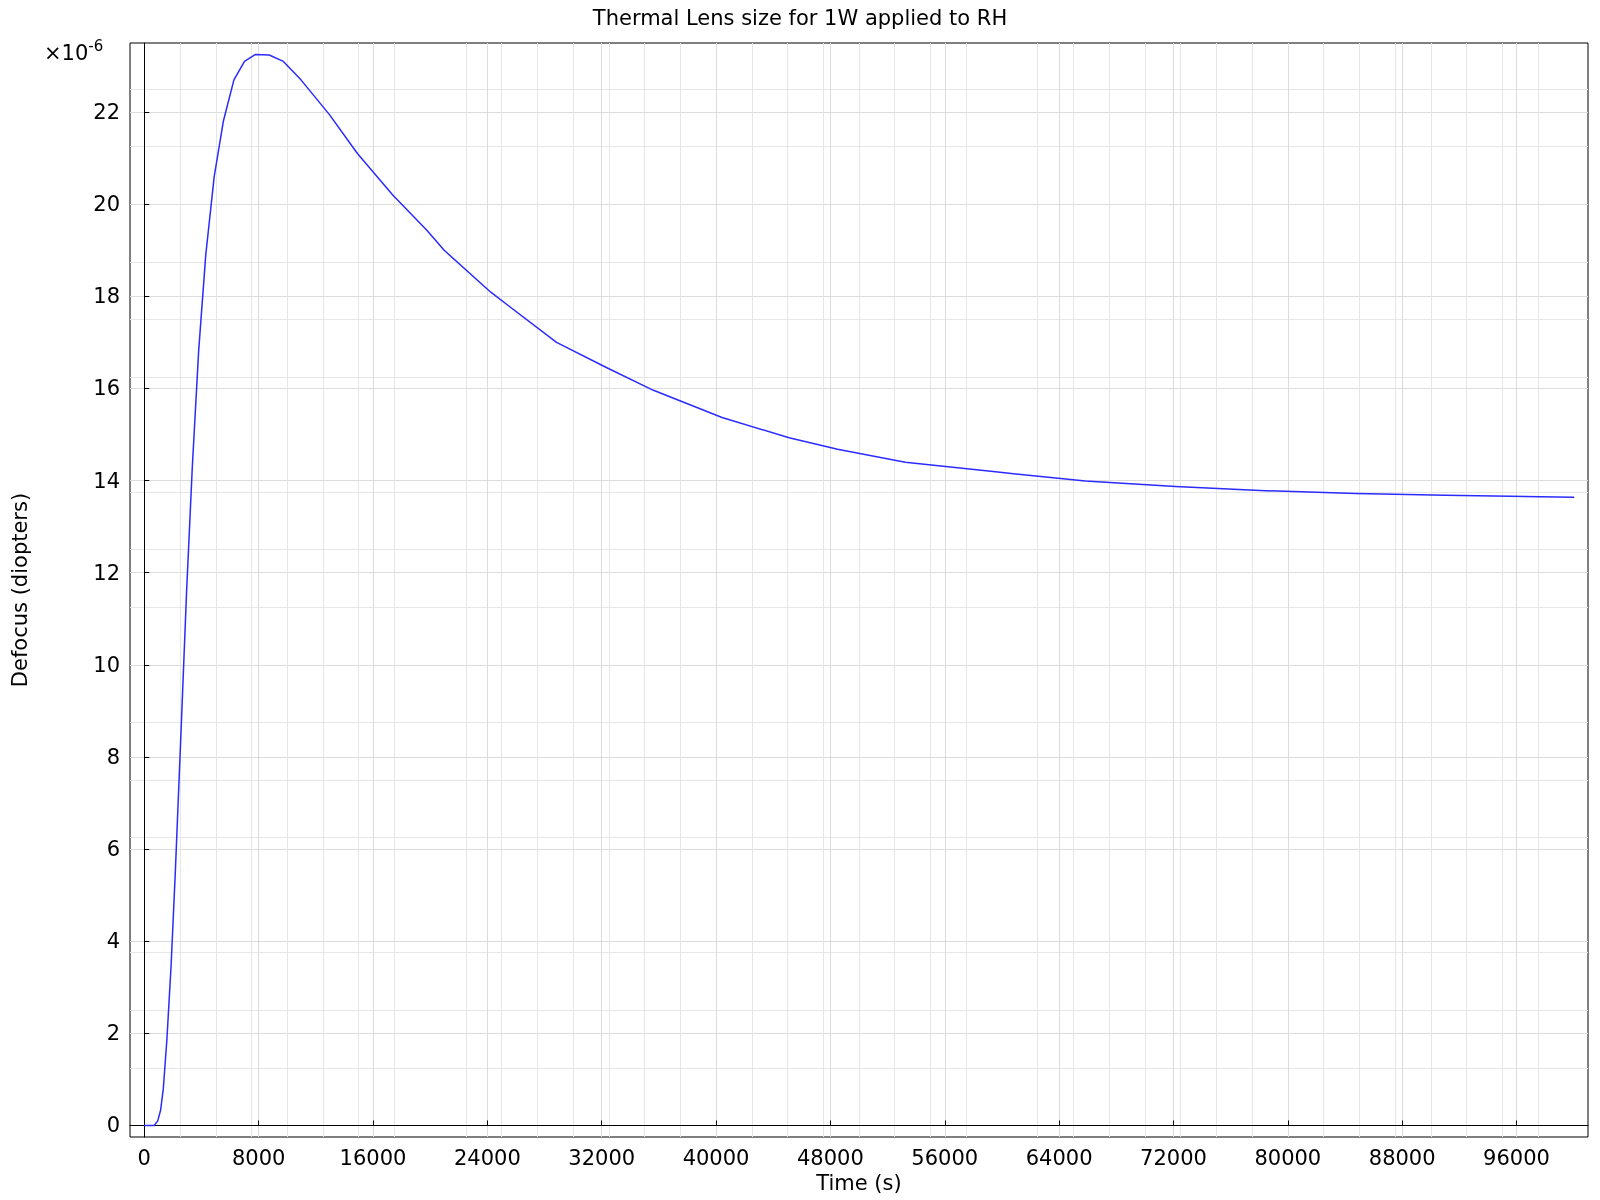 Image resolution: width=1600 pixels, height=1200 pixels. I want to click on x-tick-label: 32000, so click(602, 1157).